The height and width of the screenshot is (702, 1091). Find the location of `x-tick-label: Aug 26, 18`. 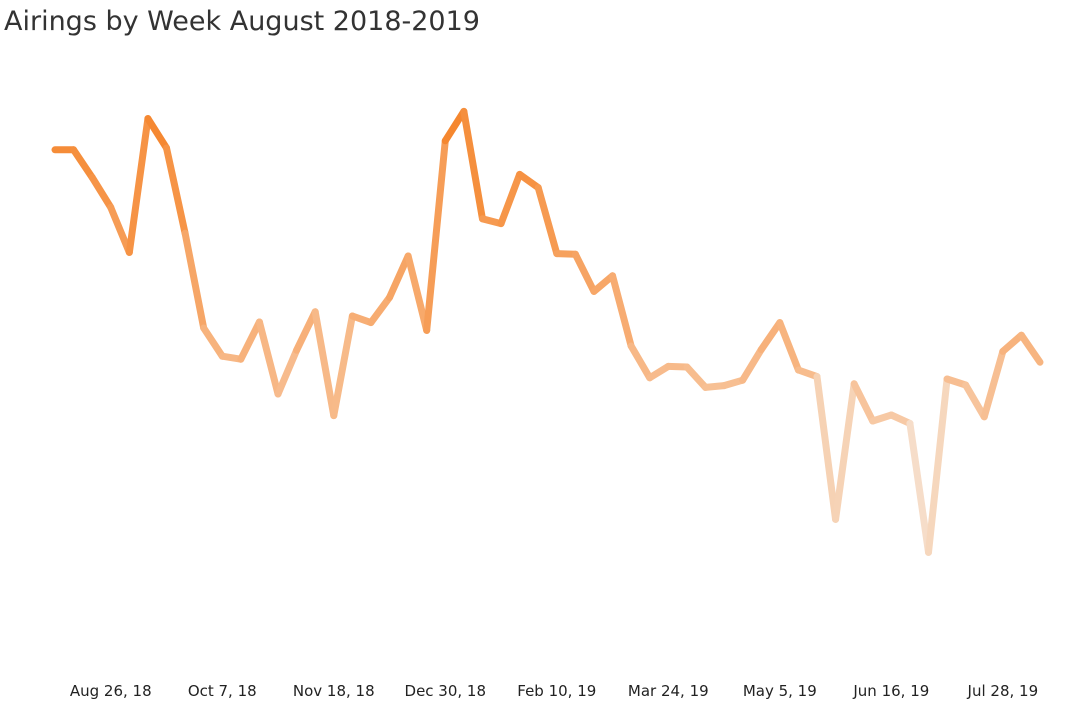

x-tick-label: Aug 26, 18 is located at coordinates (111, 691).